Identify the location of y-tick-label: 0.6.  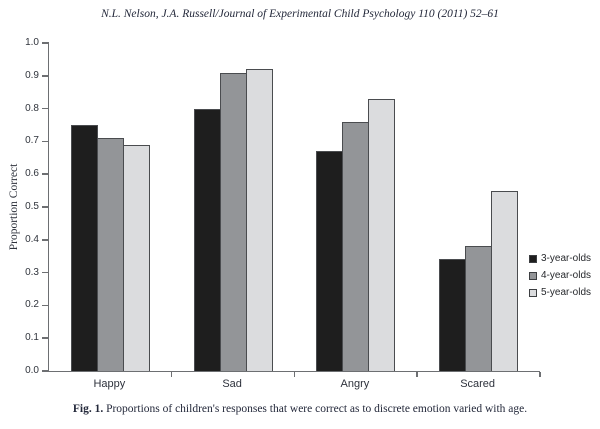
(32, 174).